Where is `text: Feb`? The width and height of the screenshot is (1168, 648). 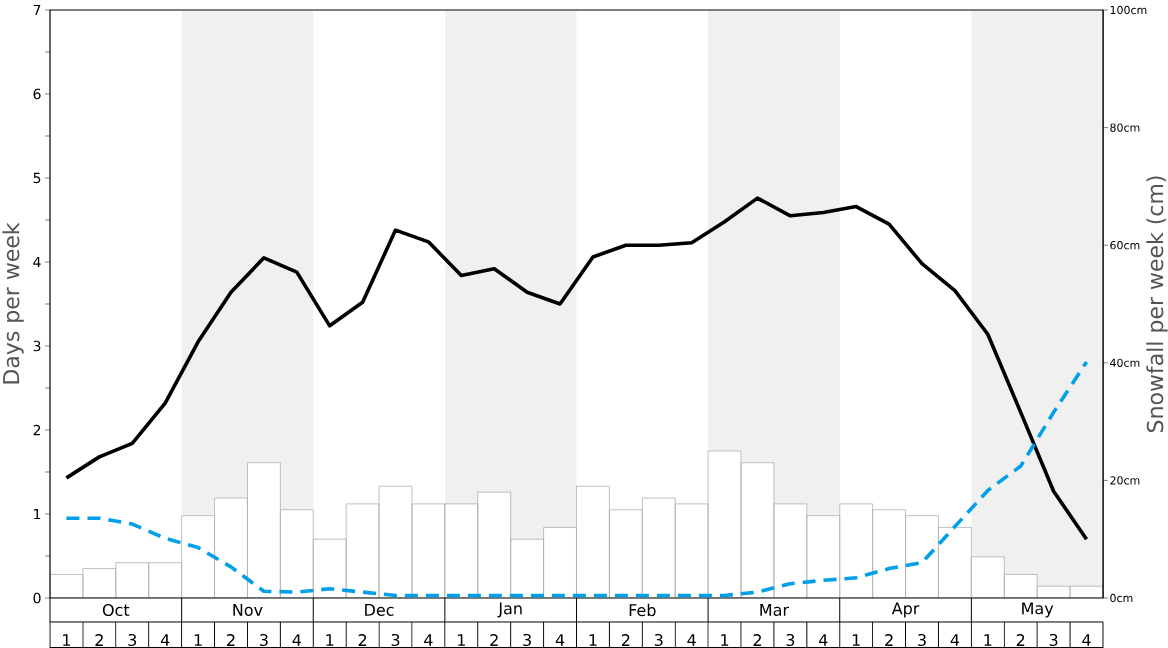
text: Feb is located at coordinates (642, 610).